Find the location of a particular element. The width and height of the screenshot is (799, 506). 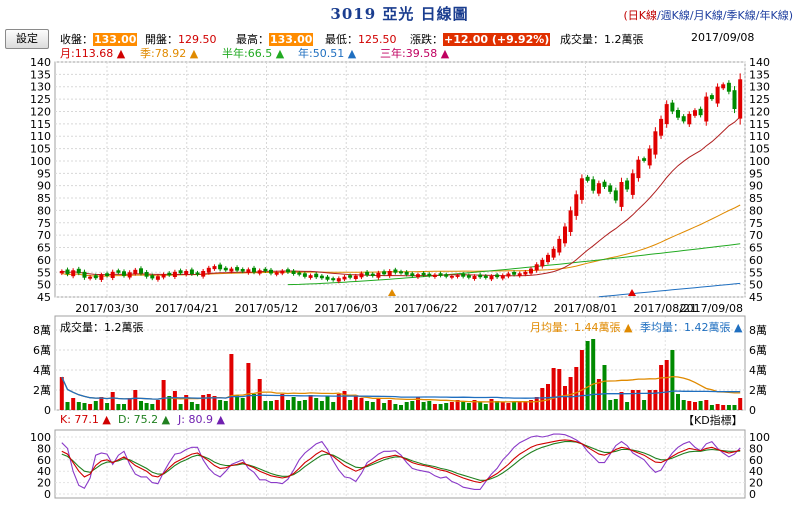

price-axis-tick-left: 75 is located at coordinates (44, 223).